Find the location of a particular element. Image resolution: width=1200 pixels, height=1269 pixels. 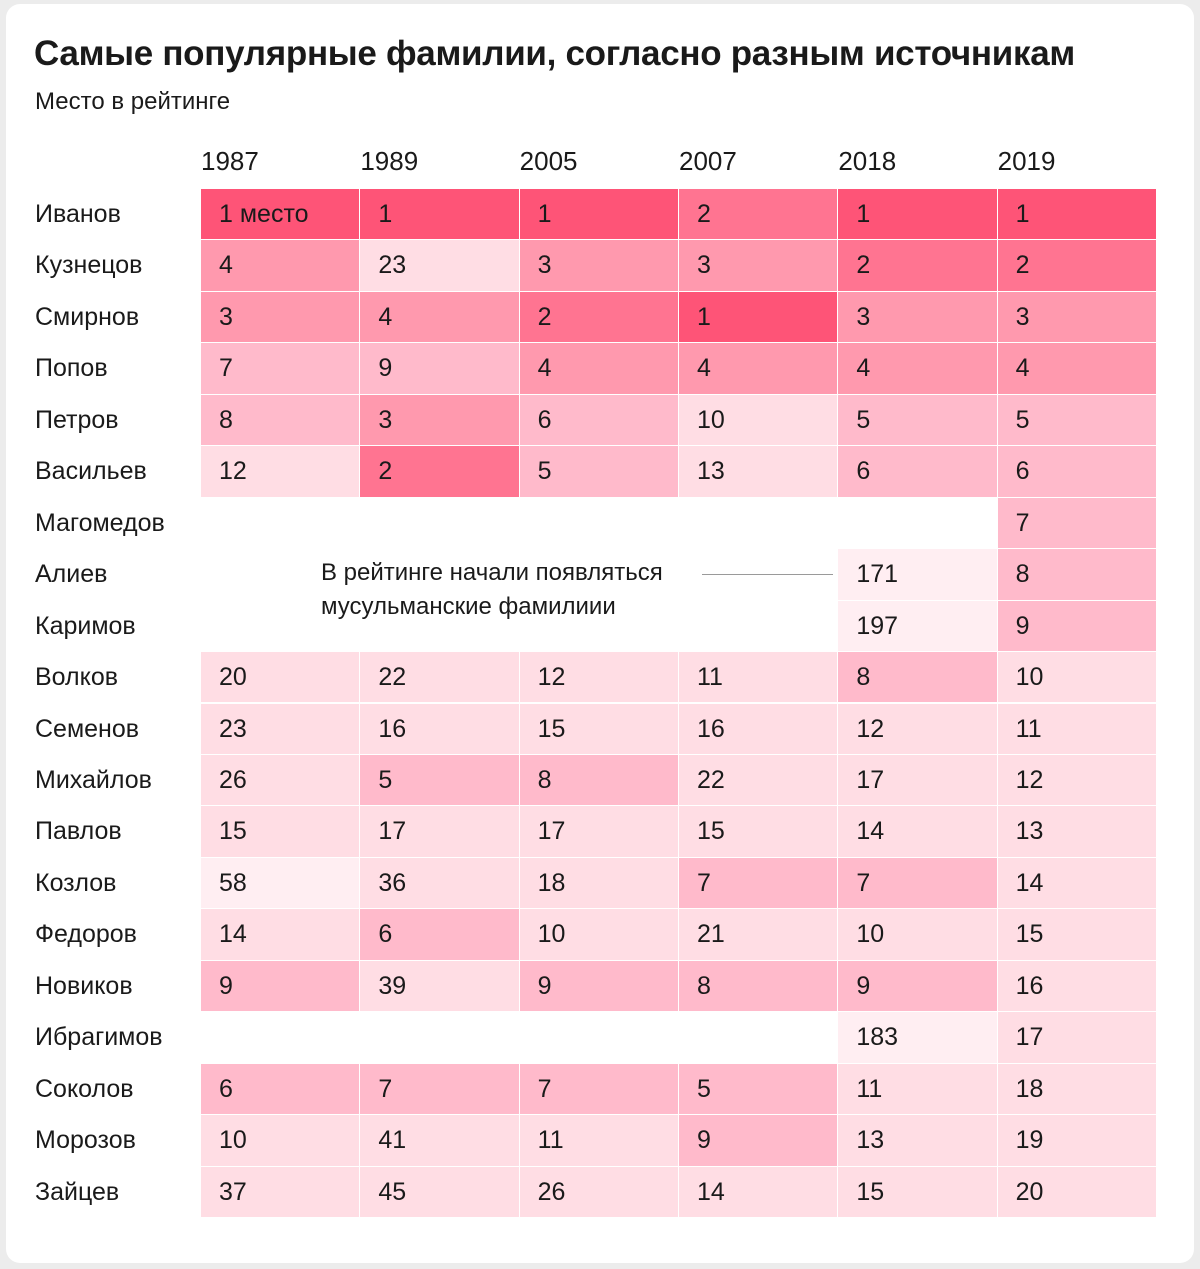

row-label: Павлов is located at coordinates (78, 831).